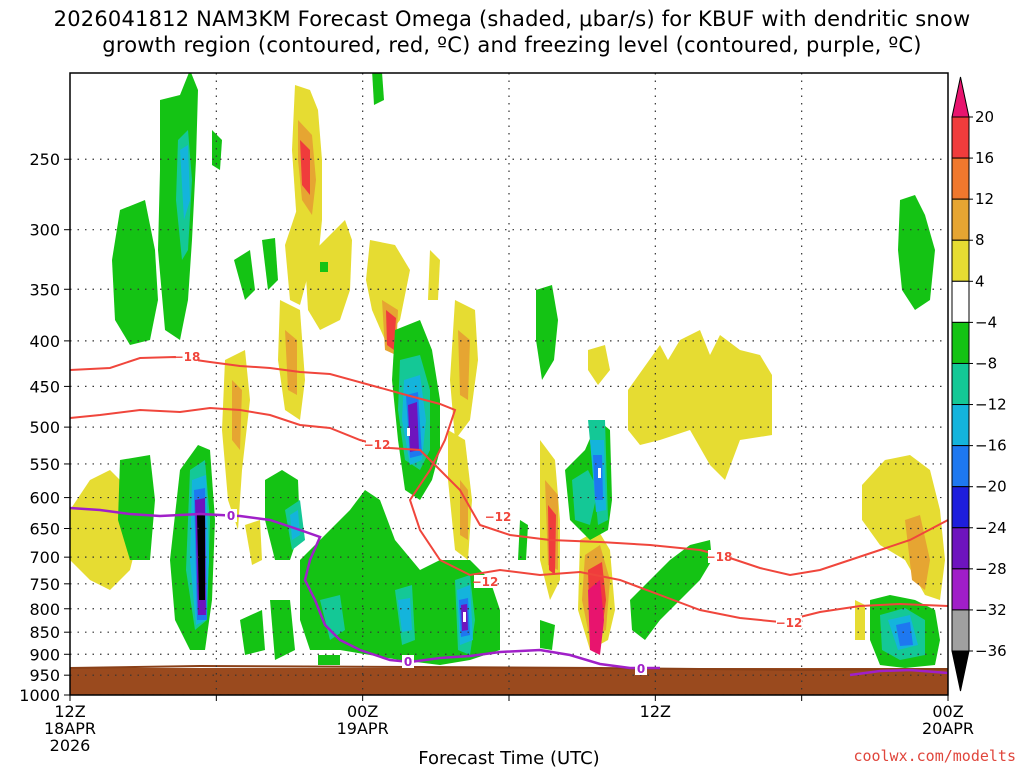 This screenshot has height=768, width=1024. Describe the element at coordinates (187, 357) in the screenshot. I see `contour-label-minus18-a: −18` at that location.